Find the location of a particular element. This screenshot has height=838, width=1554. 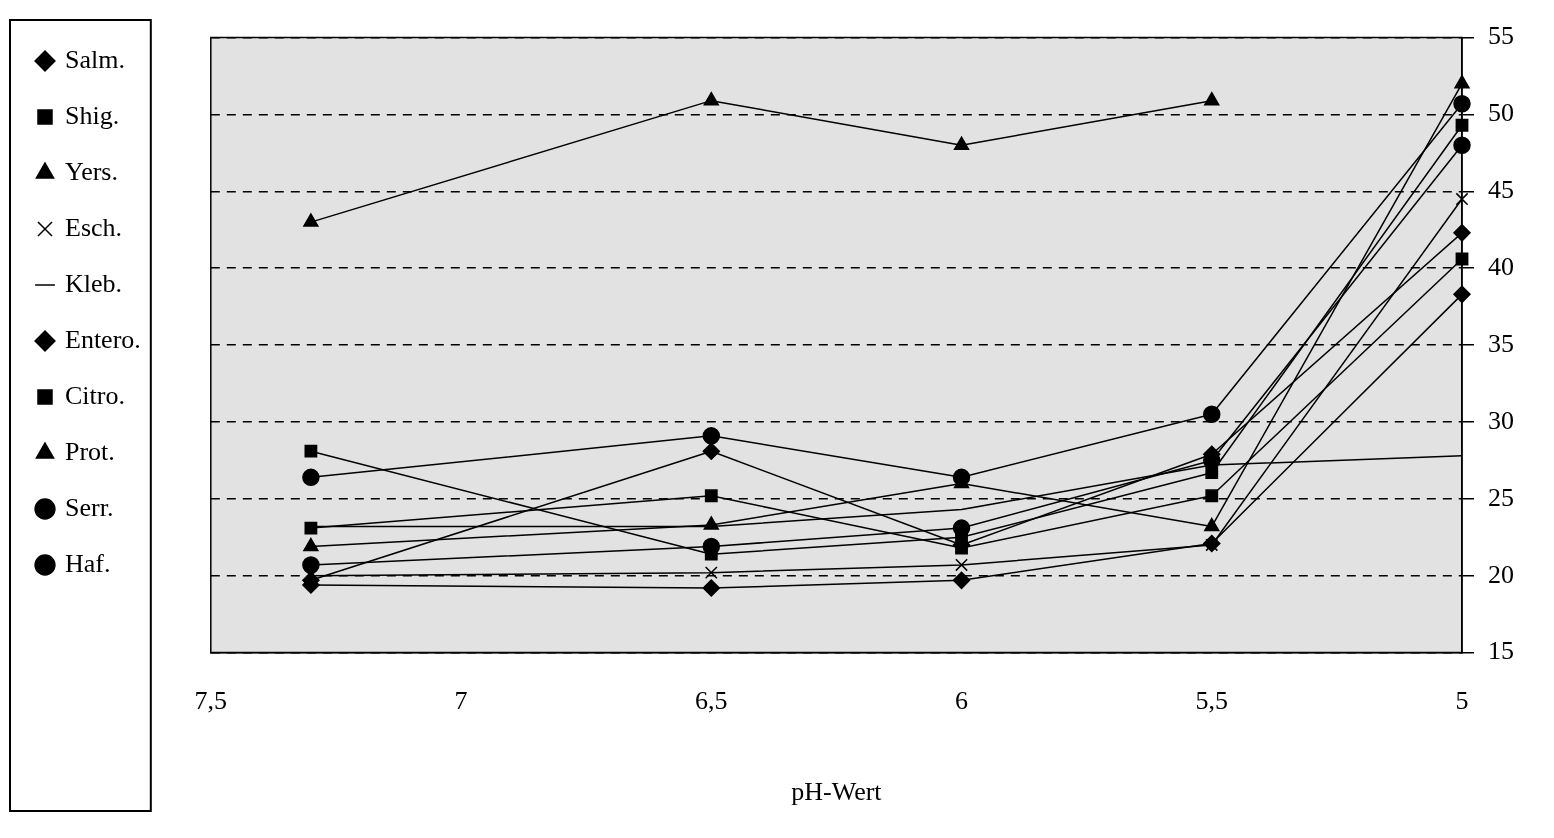

legend-label: Citro. is located at coordinates (95, 395).